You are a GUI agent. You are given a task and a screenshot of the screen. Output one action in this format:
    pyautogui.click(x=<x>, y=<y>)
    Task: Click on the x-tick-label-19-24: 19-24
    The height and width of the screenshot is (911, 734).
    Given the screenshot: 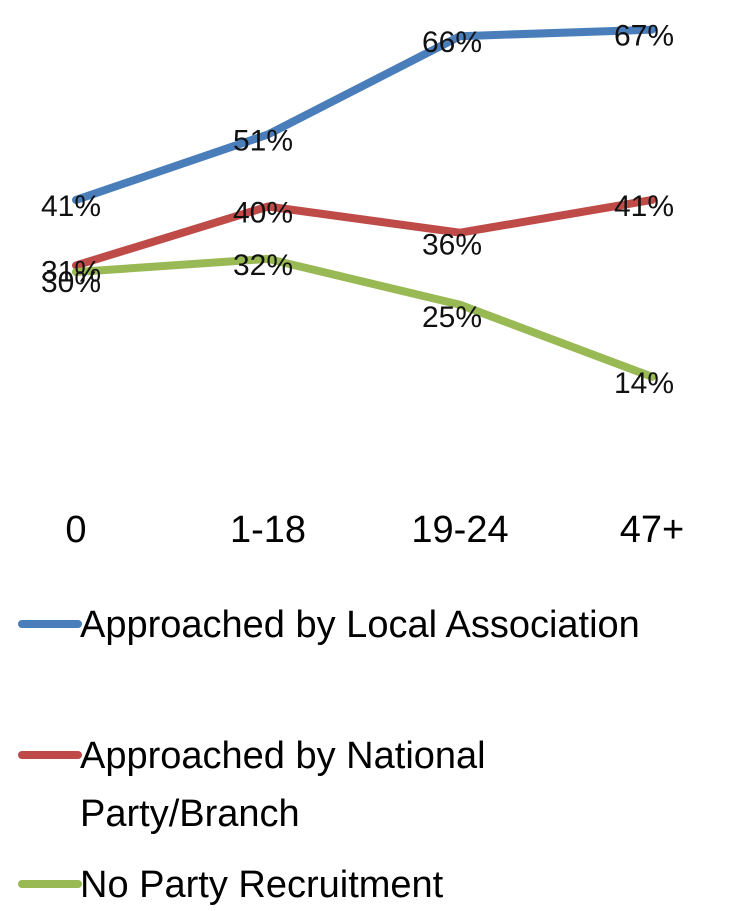 What is the action you would take?
    pyautogui.click(x=459, y=530)
    